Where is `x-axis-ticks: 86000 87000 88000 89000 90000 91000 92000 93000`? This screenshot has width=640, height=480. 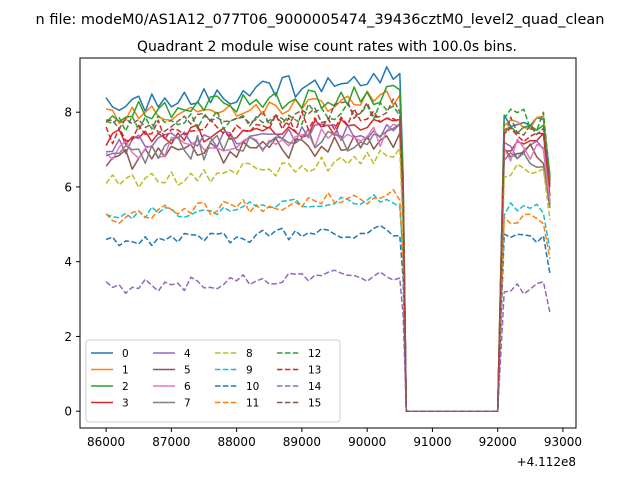
x-axis-ticks: 86000 87000 88000 89000 90000 91000 92000 93000 is located at coordinates (334, 438).